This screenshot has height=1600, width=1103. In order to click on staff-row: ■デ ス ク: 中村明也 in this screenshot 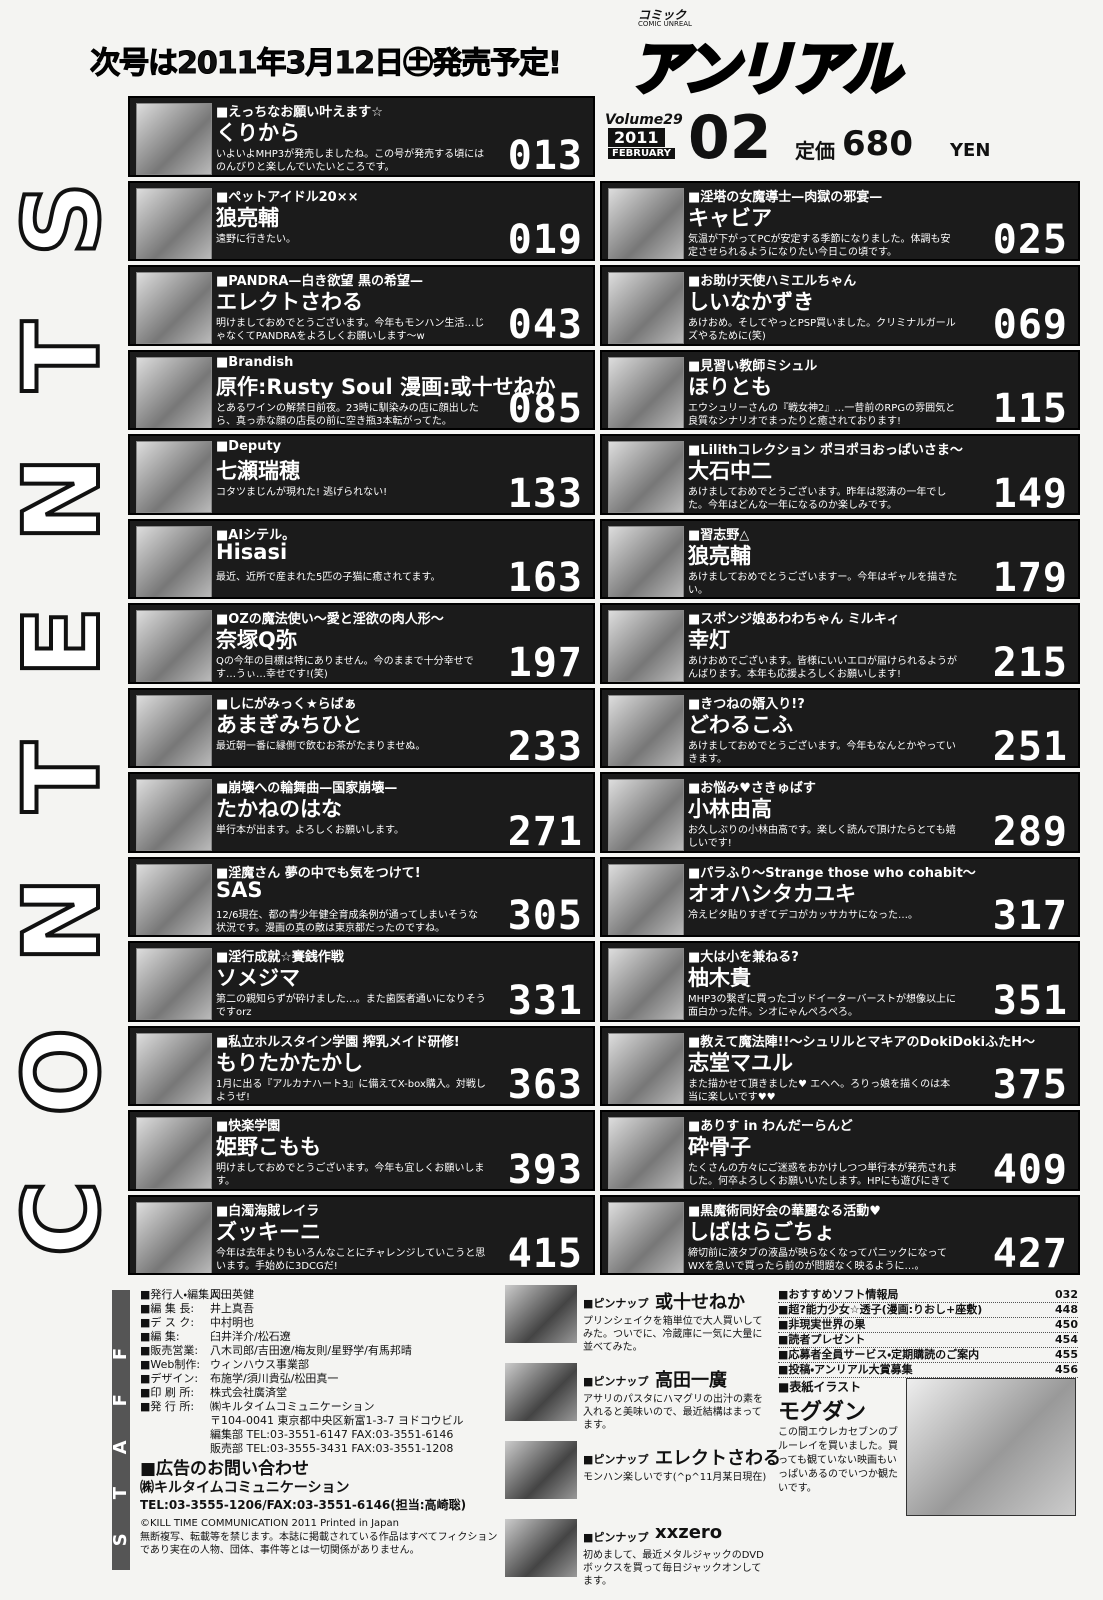, I will do `click(320, 1323)`.